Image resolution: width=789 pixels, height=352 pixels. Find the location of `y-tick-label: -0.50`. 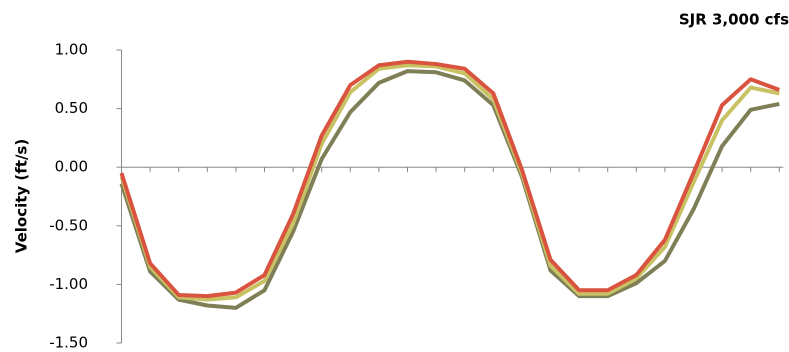

y-tick-label: -0.50 is located at coordinates (68, 225).